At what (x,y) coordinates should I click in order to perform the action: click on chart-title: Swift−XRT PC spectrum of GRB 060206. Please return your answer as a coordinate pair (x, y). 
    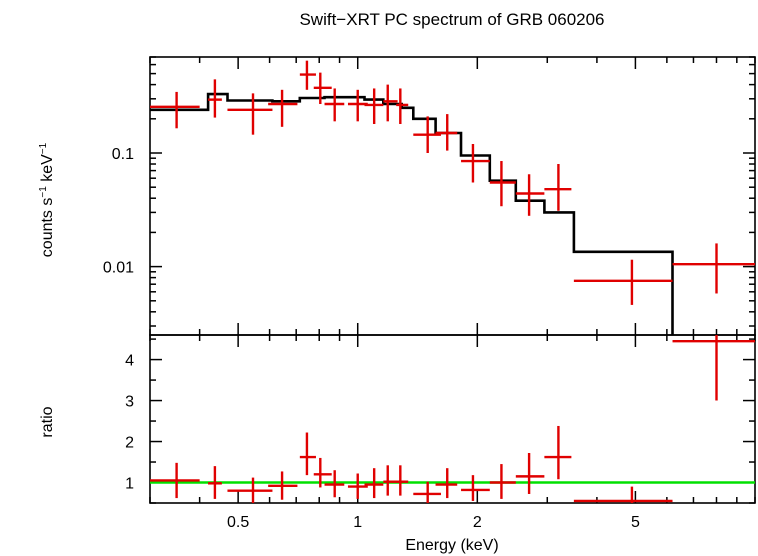
    Looking at the image, I should click on (451, 19).